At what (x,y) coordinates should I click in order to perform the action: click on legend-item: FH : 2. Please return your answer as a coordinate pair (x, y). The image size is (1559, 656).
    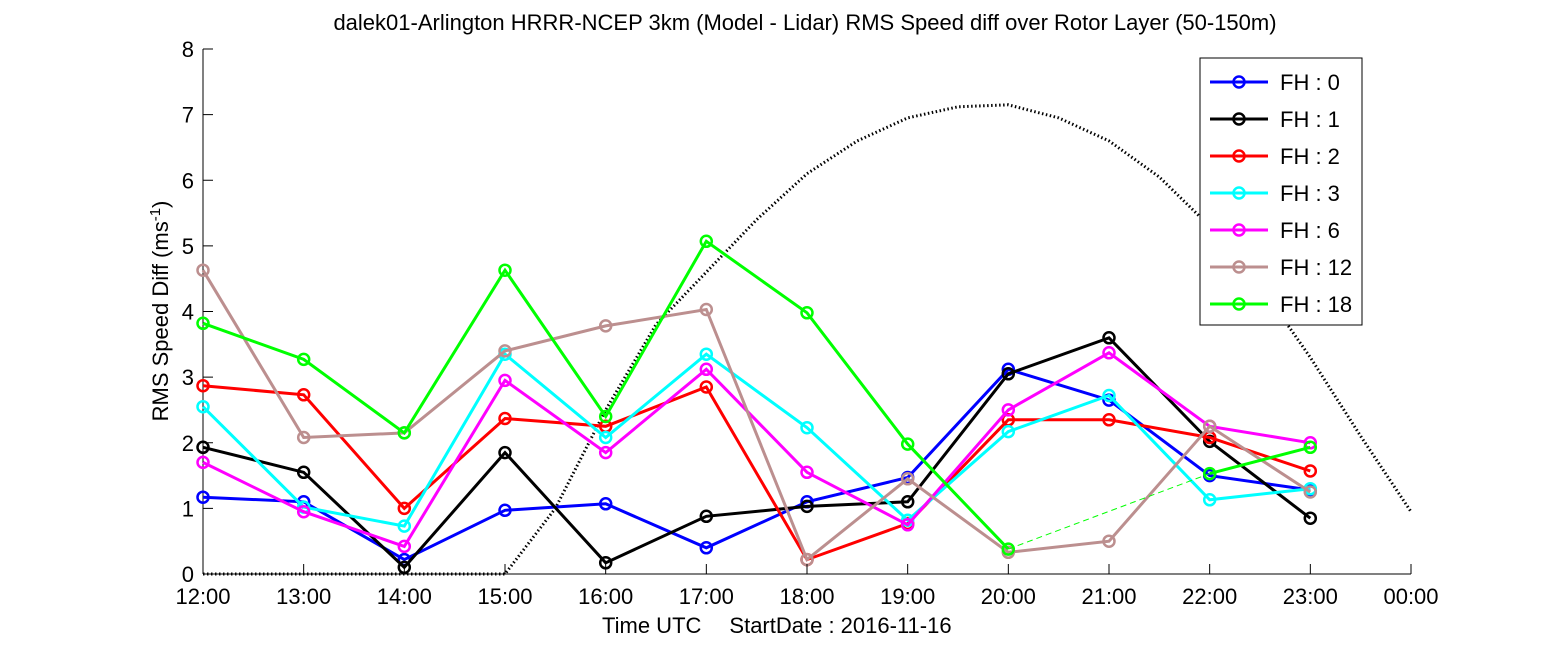
    Looking at the image, I should click on (1275, 156).